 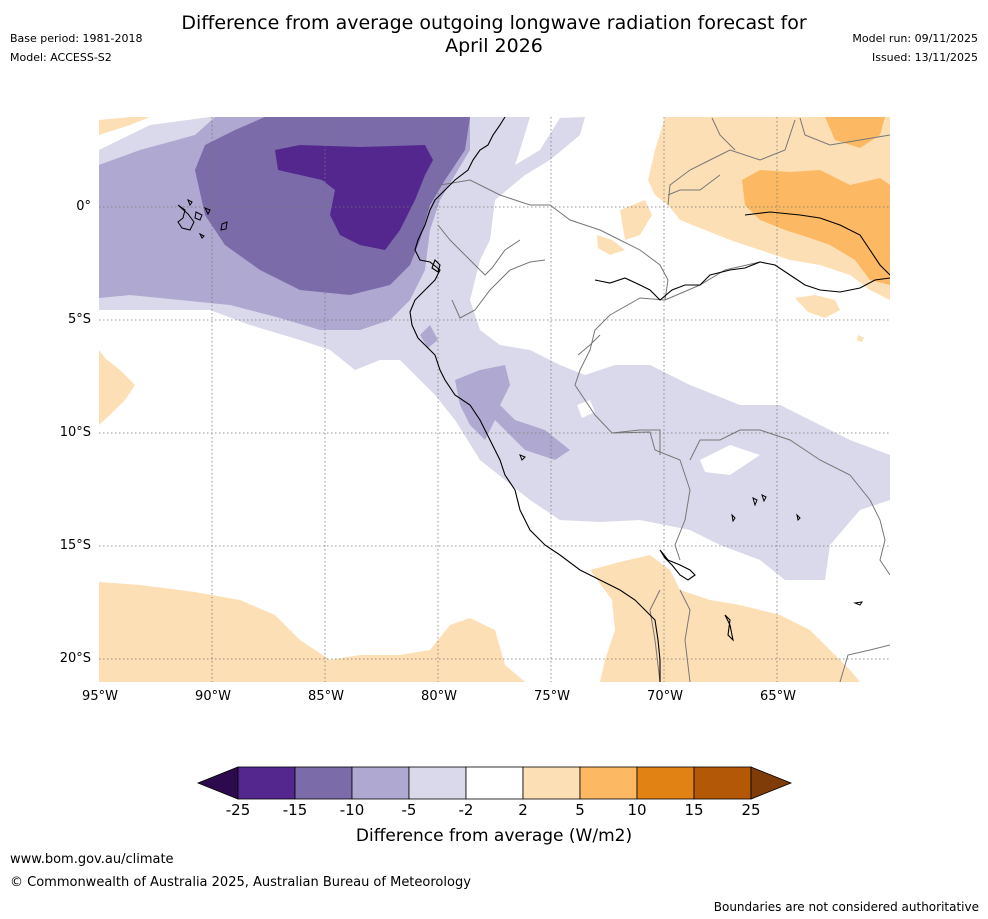 What do you see at coordinates (75, 658) in the screenshot?
I see `lat-label: 20°S` at bounding box center [75, 658].